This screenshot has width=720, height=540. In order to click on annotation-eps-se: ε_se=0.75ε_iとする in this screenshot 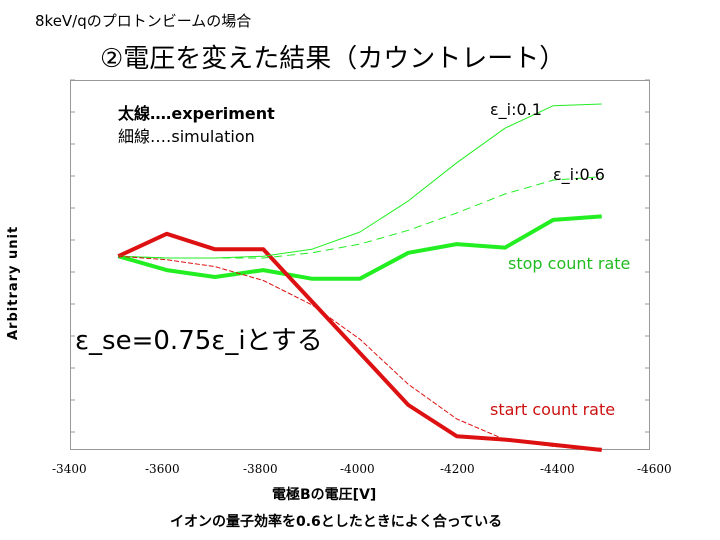, I will do `click(199, 341)`.